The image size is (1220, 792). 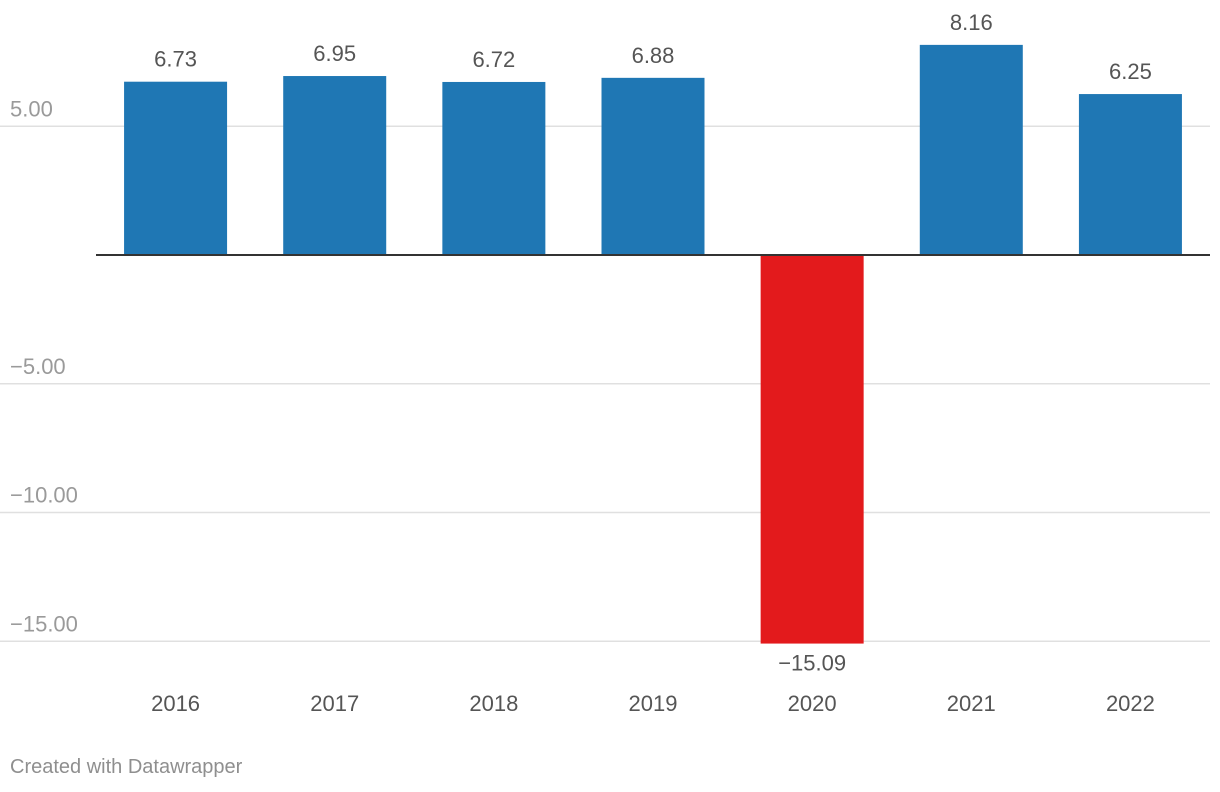 I want to click on y-axis-tick-labels: 5.00 −5.00 −10.00 −15.00, so click(x=44, y=366).